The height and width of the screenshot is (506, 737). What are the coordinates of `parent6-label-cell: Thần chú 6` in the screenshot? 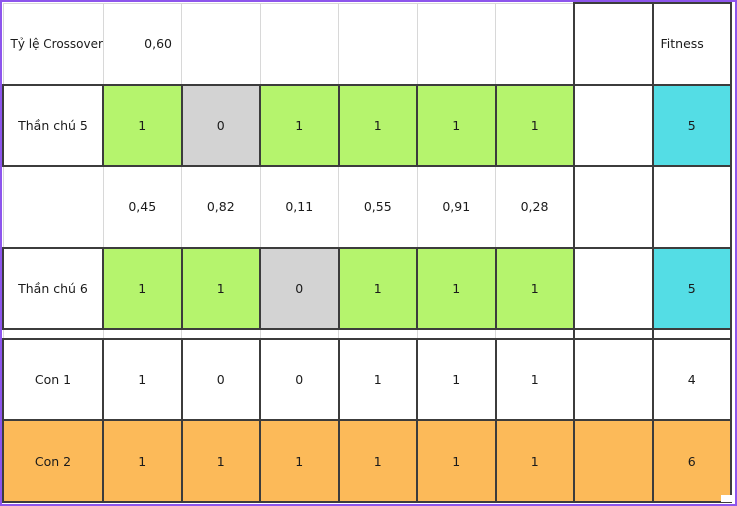 It's located at (53, 288).